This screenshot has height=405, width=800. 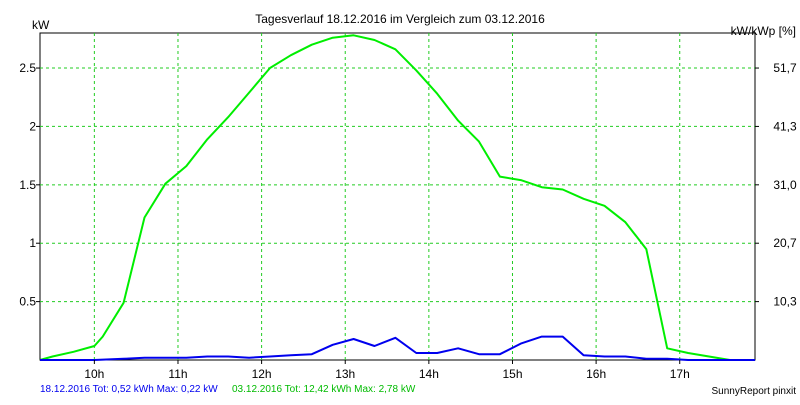 What do you see at coordinates (345, 374) in the screenshot?
I see `x-tick-label: 13h` at bounding box center [345, 374].